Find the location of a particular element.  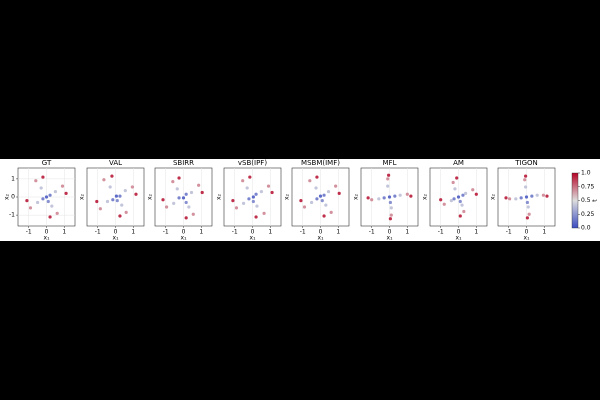

y-tick-label: -1 is located at coordinates (12, 215).